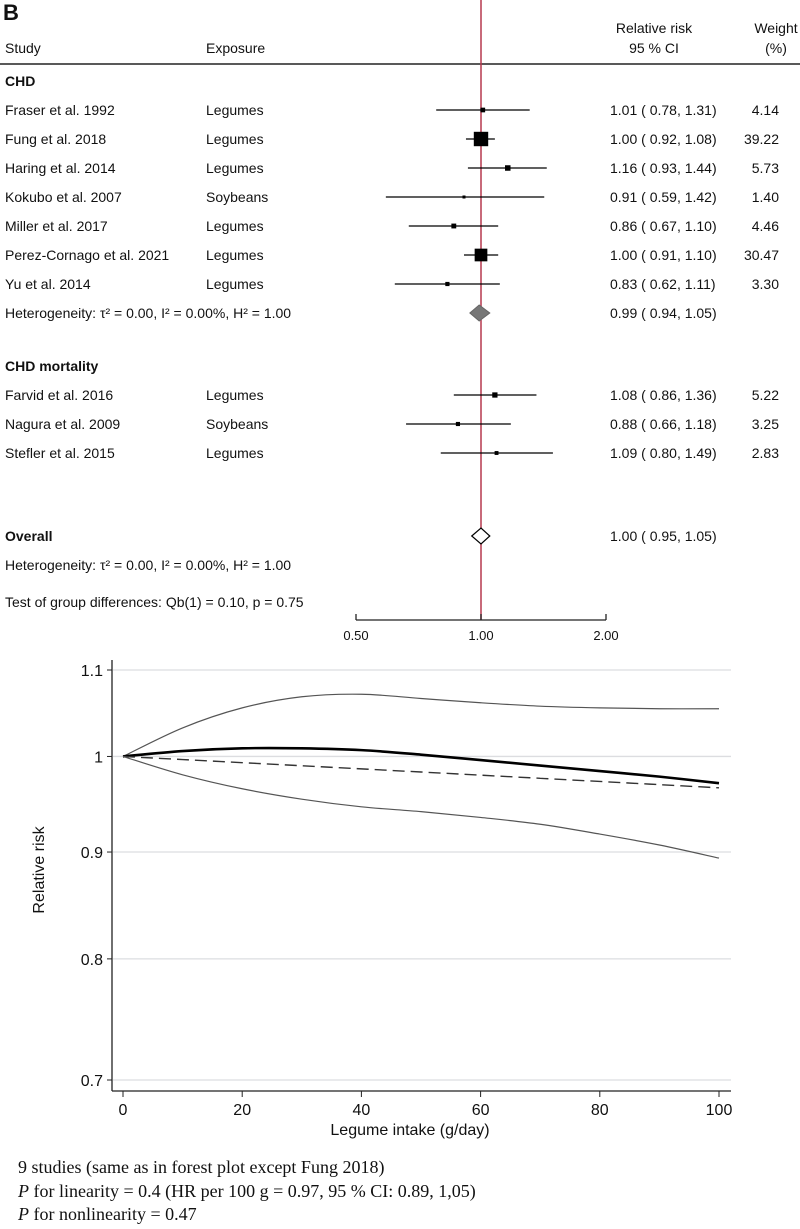 The height and width of the screenshot is (1229, 800). What do you see at coordinates (59, 395) in the screenshot?
I see `study-name: Farvid et al. 2016` at bounding box center [59, 395].